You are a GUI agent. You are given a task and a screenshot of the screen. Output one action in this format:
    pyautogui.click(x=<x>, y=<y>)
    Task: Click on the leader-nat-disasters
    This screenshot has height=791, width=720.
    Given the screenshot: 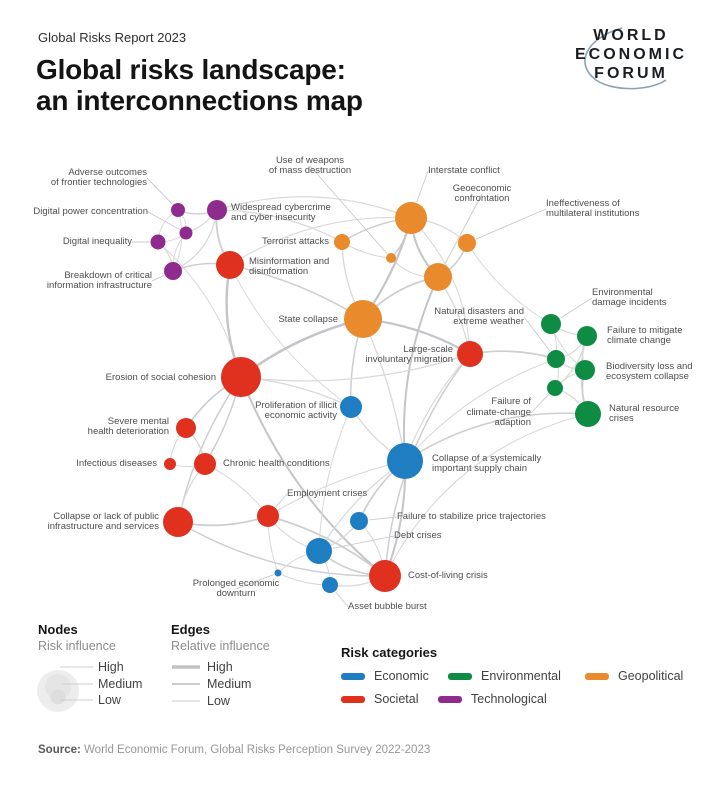 What is the action you would take?
    pyautogui.click(x=537, y=334)
    